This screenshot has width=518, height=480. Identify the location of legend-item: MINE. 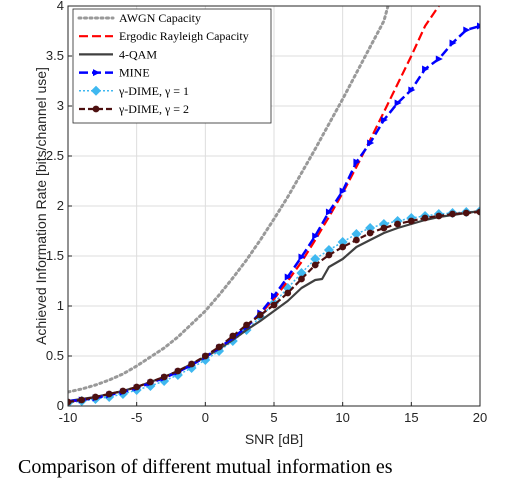
(114, 73).